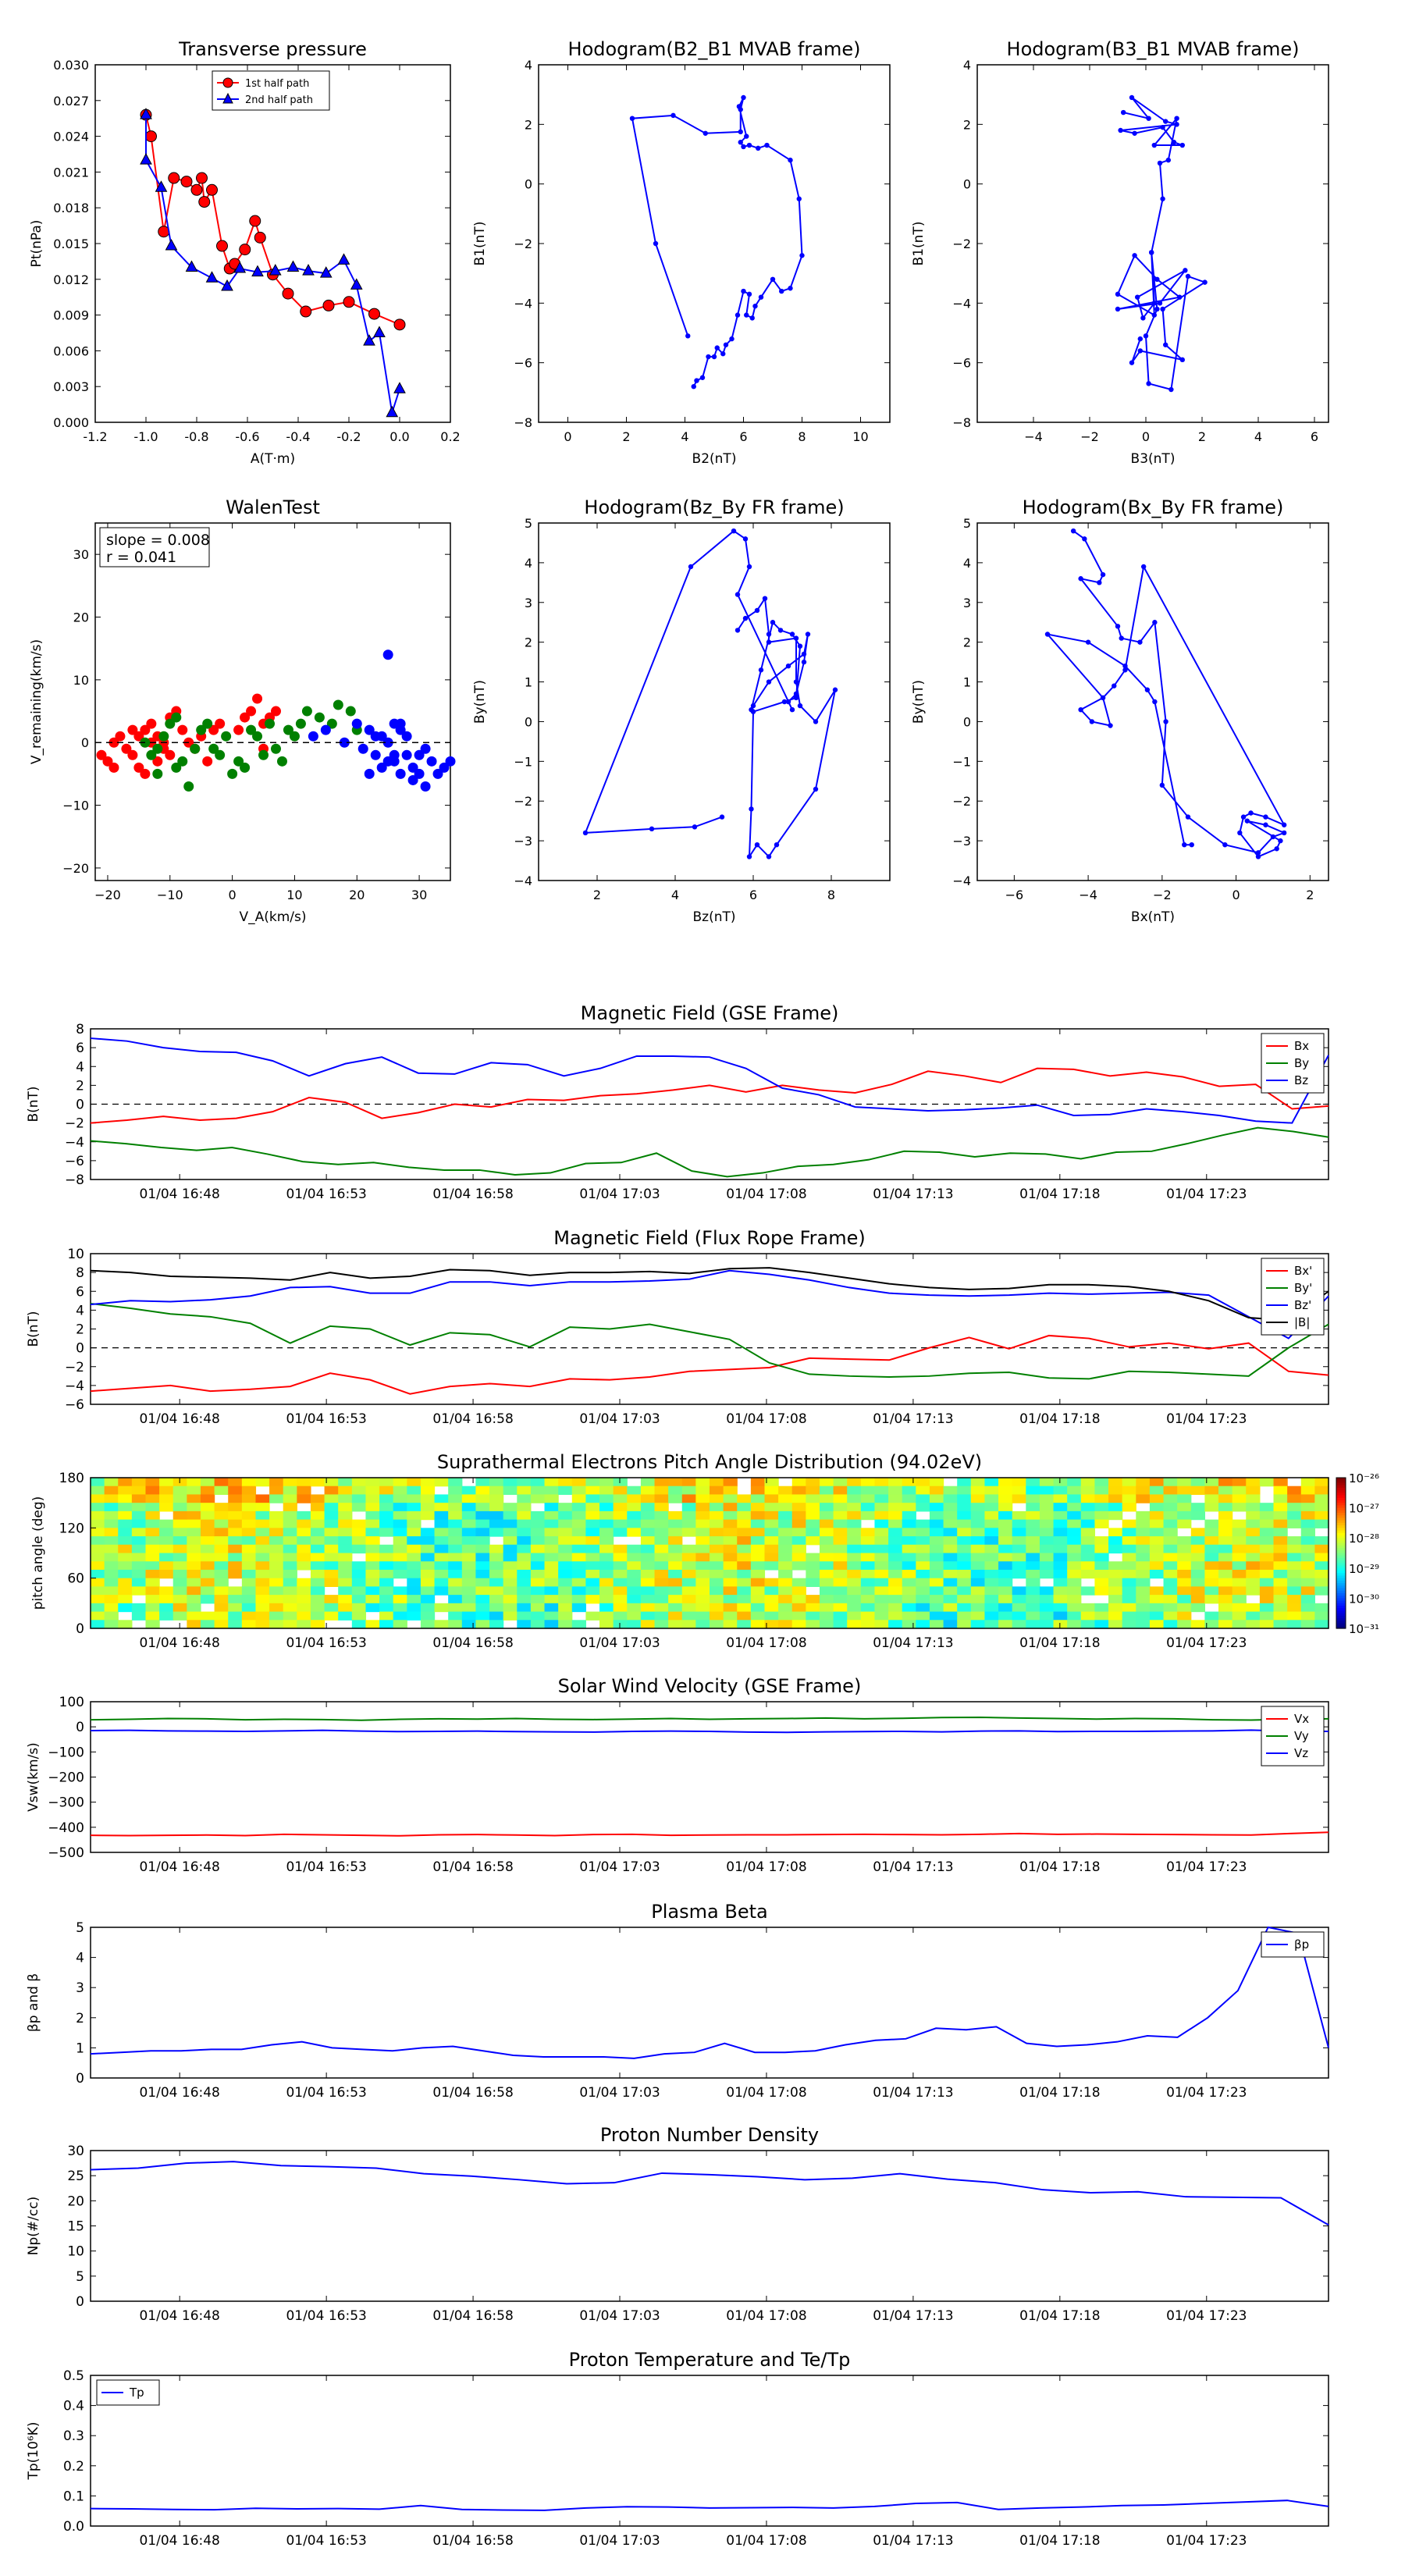 The height and width of the screenshot is (2576, 1405). I want to click on annotation-text: r = 0.041, so click(141, 557).